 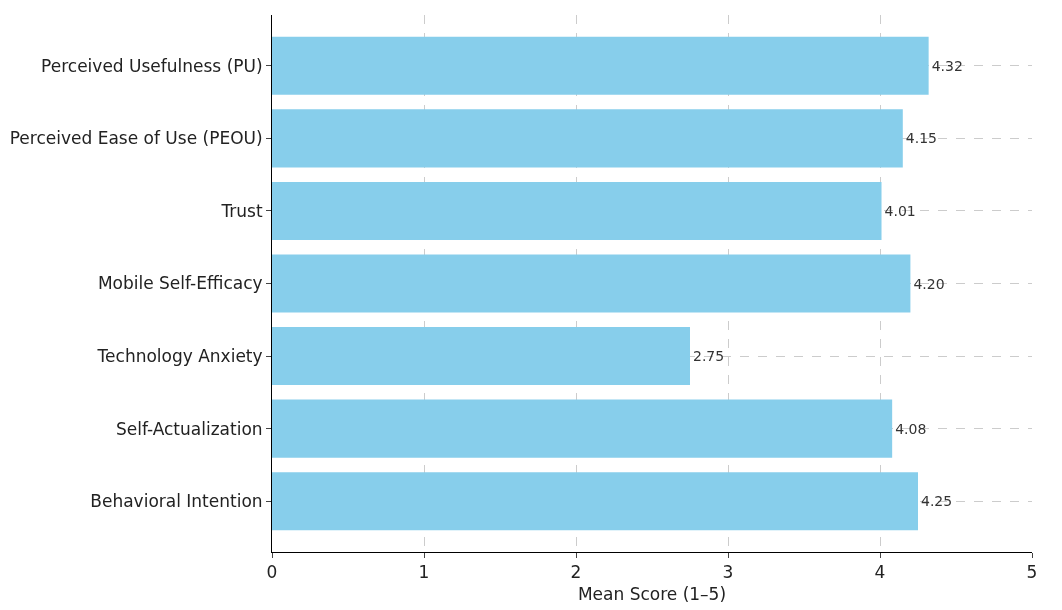 I want to click on x-tick-label: 4, so click(x=880, y=572).